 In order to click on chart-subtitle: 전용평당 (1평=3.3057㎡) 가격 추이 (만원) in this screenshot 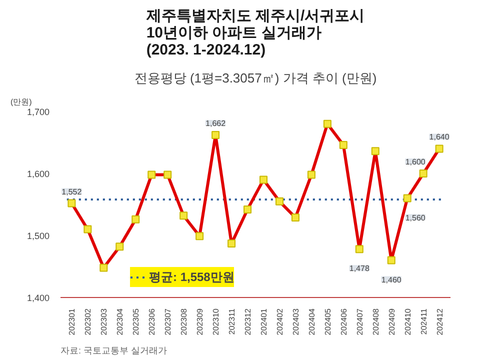, I will do `click(255, 78)`.